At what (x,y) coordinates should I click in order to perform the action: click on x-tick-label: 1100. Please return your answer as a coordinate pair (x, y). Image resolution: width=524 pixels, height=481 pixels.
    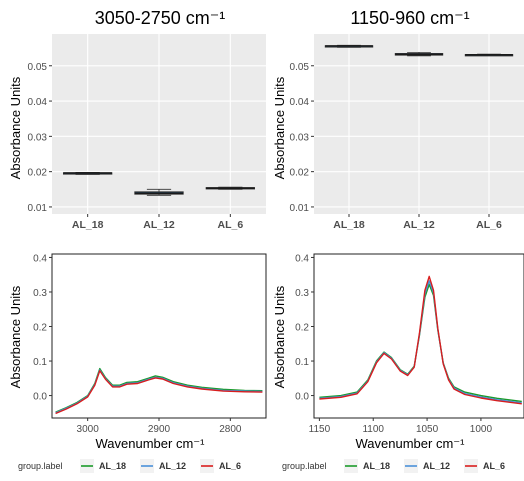
    Looking at the image, I should click on (373, 429).